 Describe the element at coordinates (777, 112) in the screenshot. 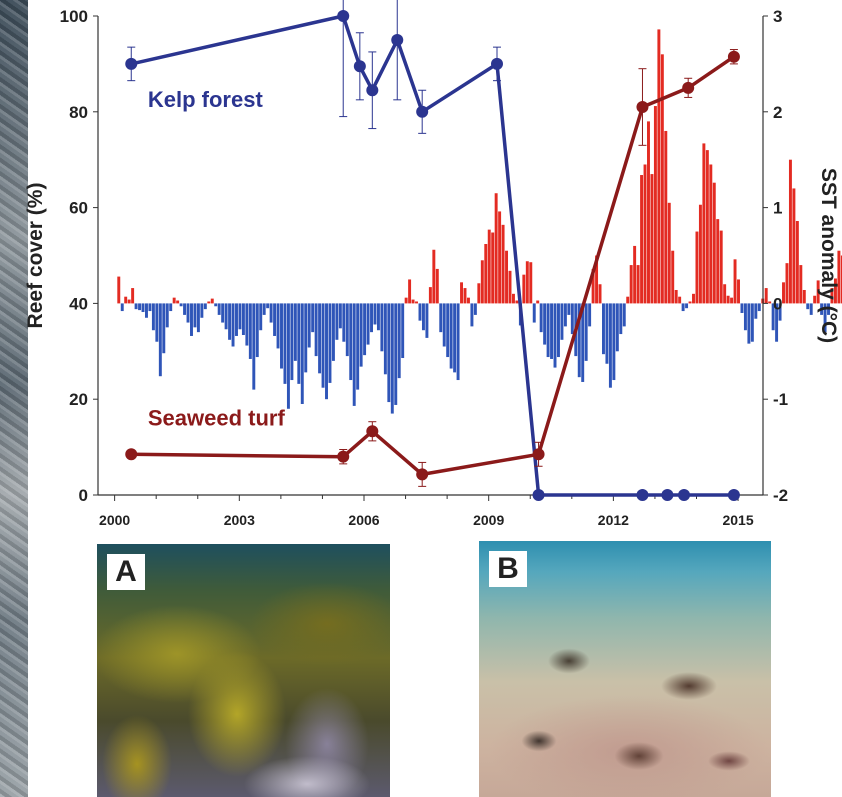

I see `y2-tick-label: 2` at that location.